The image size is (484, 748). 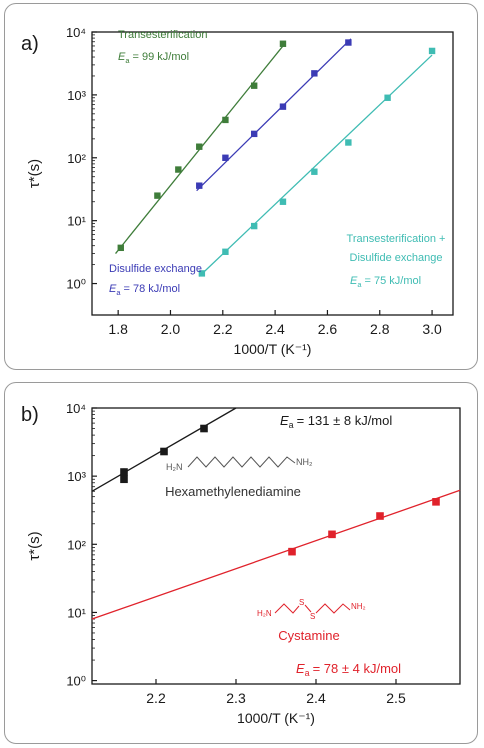 What do you see at coordinates (236, 698) in the screenshot?
I see `x-tick-label: 2.3` at bounding box center [236, 698].